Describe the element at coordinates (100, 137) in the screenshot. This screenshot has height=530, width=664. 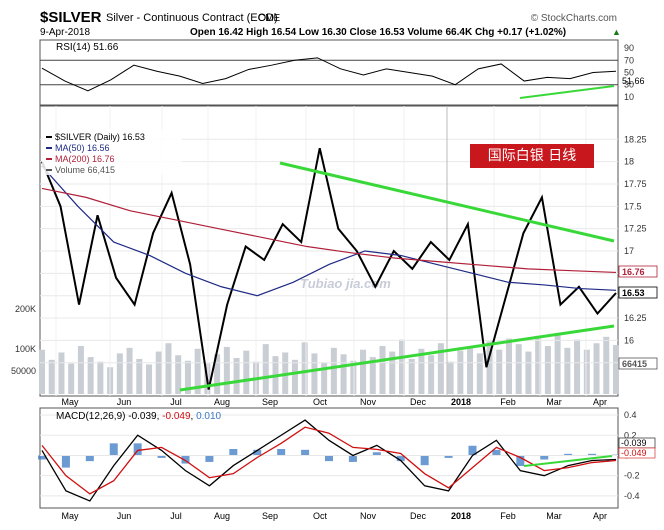
I see `price-legend-entry: $SILVER (Daily) 16.53` at that location.